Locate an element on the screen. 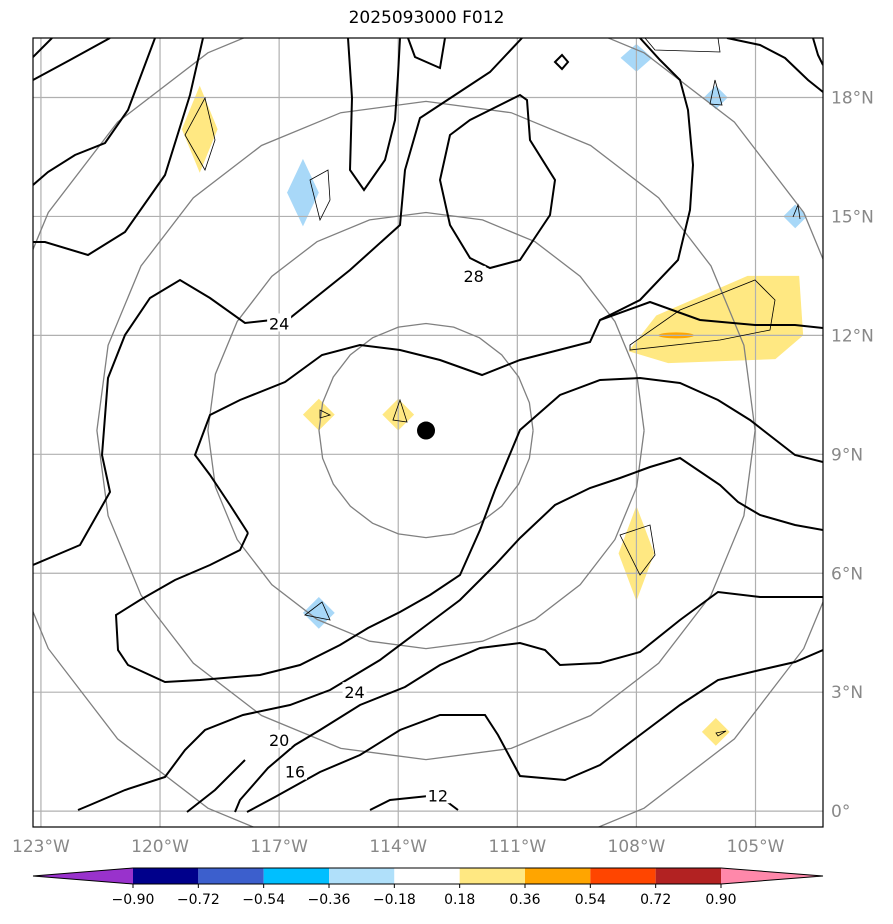 The width and height of the screenshot is (893, 924). contour-label: 12 is located at coordinates (438, 795).